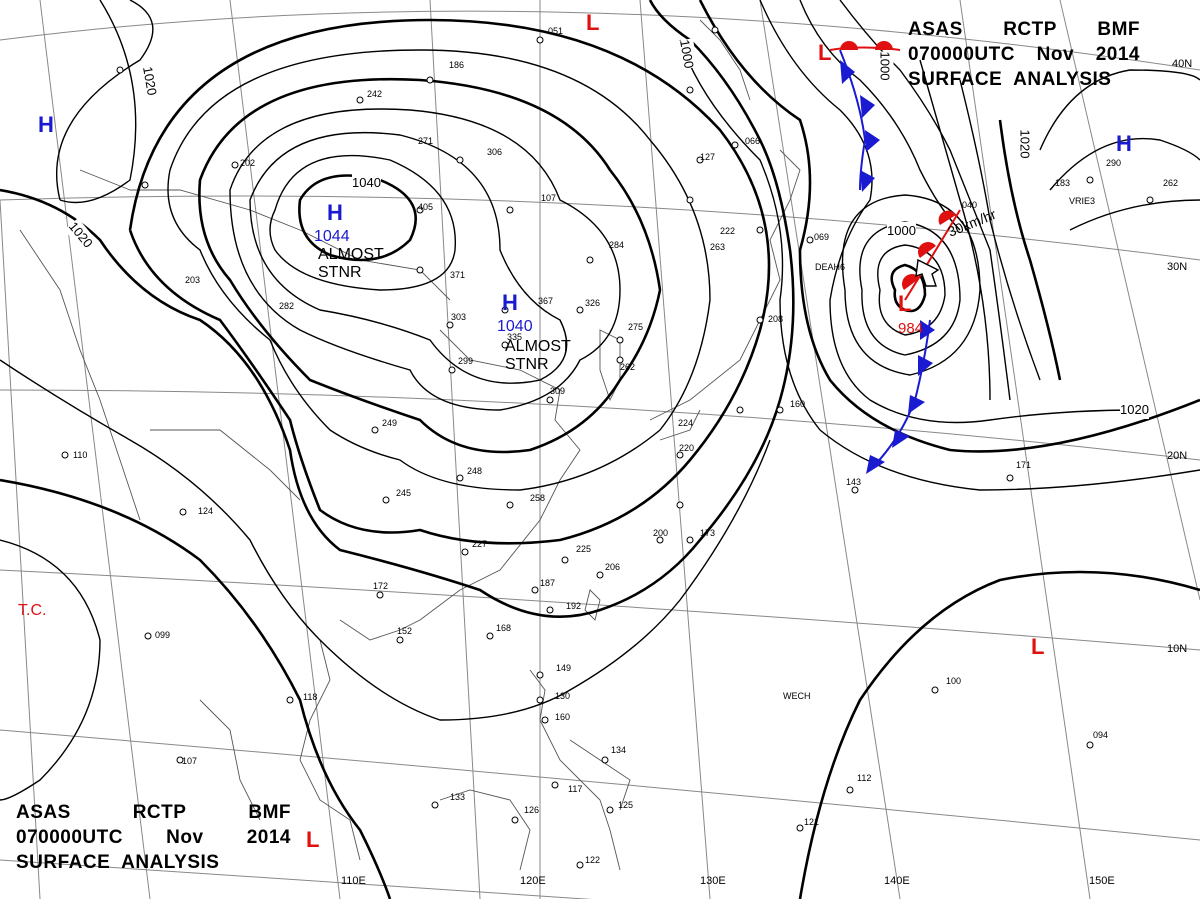  I want to click on header-product: BMF, so click(1118, 29).